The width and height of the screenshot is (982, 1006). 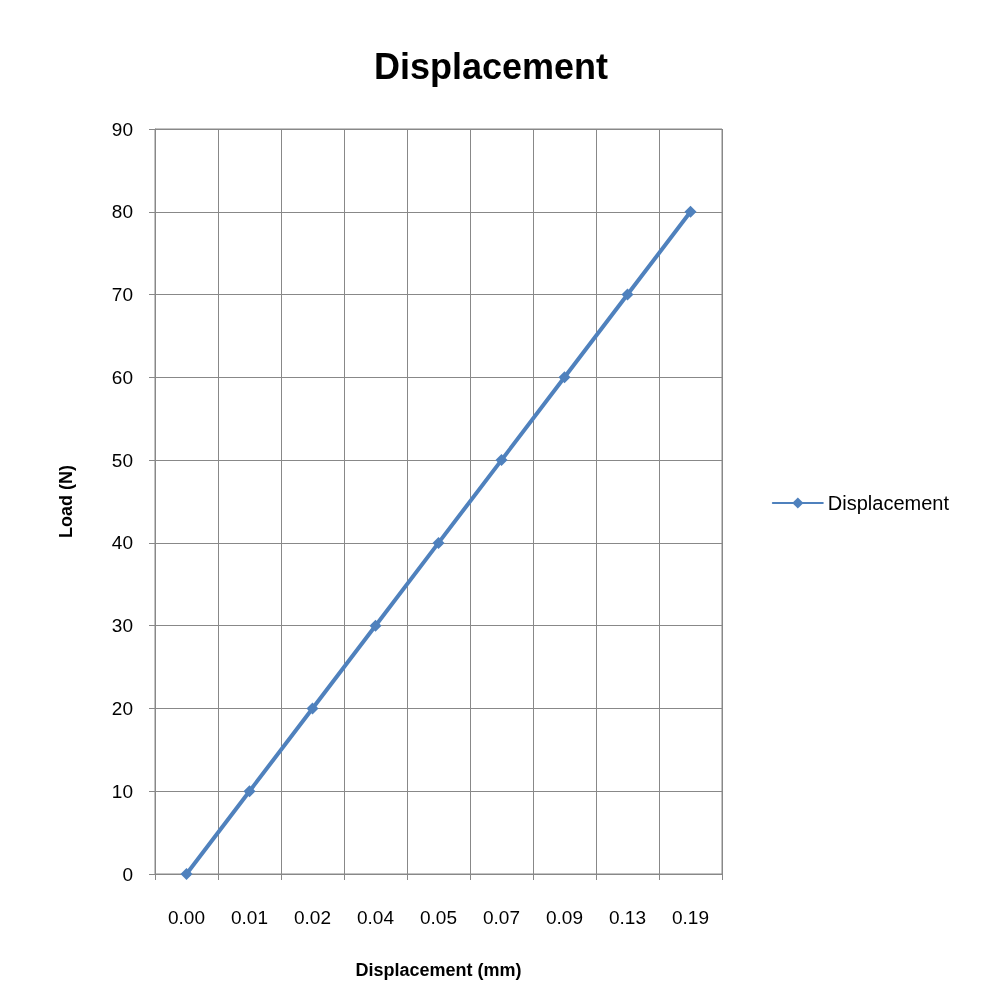 What do you see at coordinates (122, 377) in the screenshot?
I see `y-tick-label: 60` at bounding box center [122, 377].